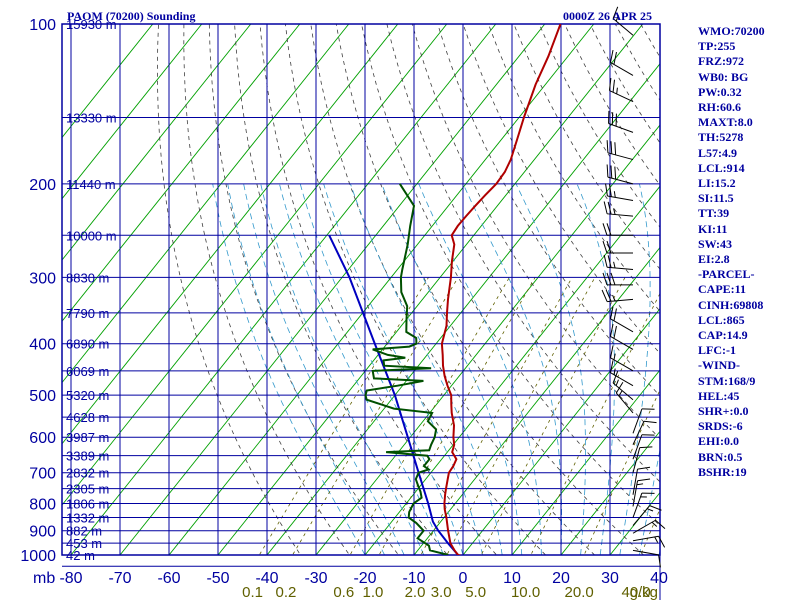 This screenshot has height=600, width=800. I want to click on temperature-tick-label: 10, so click(512, 578).